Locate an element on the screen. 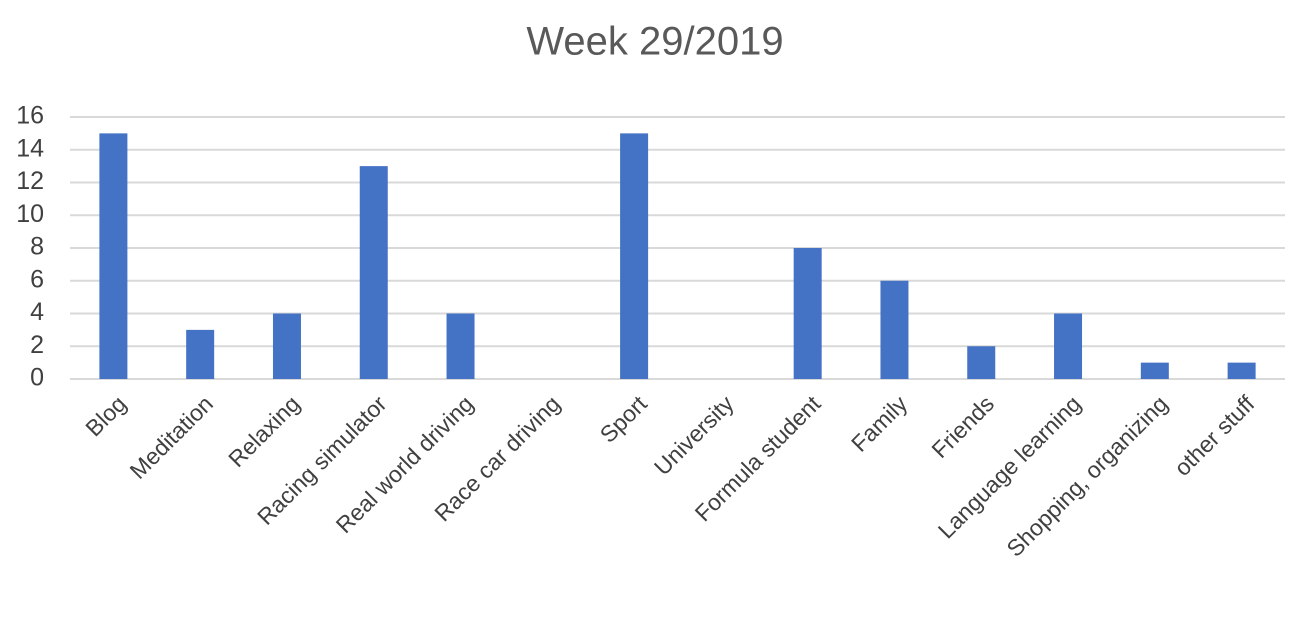 This screenshot has height=624, width=1298. x-tick-label: Language learning is located at coordinates (1009, 466).